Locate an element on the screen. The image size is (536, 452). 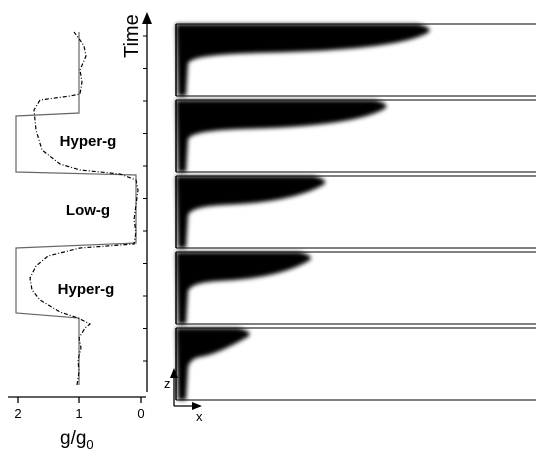
time-axis: Time is located at coordinates (136, 202).